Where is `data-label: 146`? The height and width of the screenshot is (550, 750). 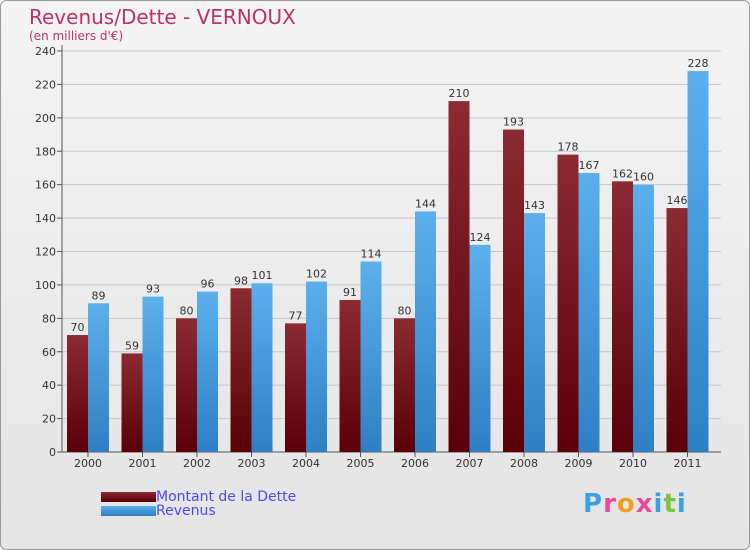 data-label: 146 is located at coordinates (677, 200).